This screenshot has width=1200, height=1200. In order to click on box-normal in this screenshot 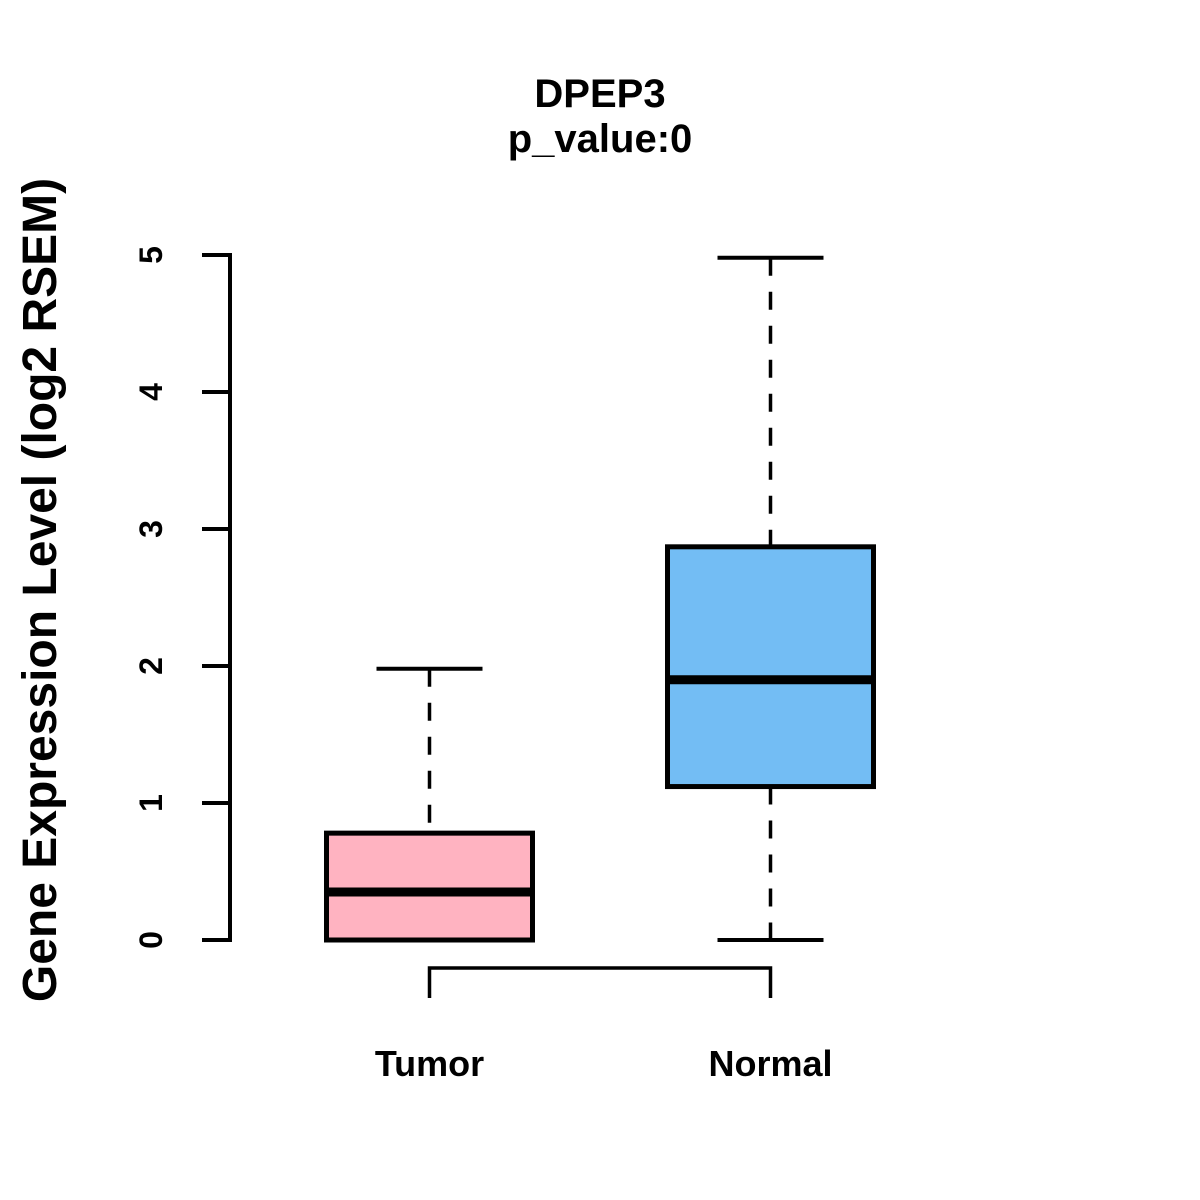, I will do `click(770, 598)`.